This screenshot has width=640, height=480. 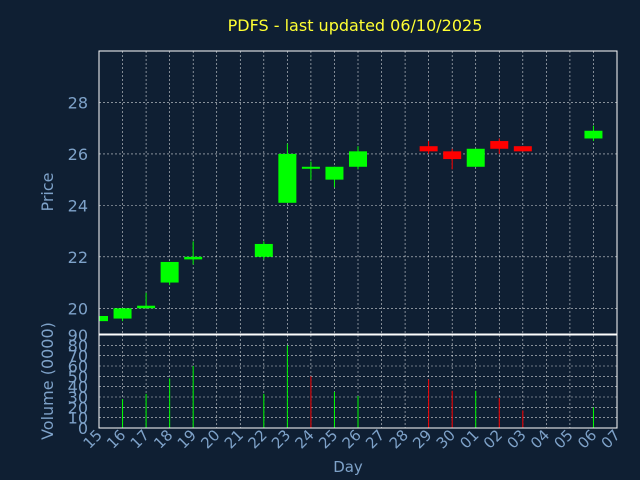 I want to click on x-axis-label: Day, so click(x=348, y=467).